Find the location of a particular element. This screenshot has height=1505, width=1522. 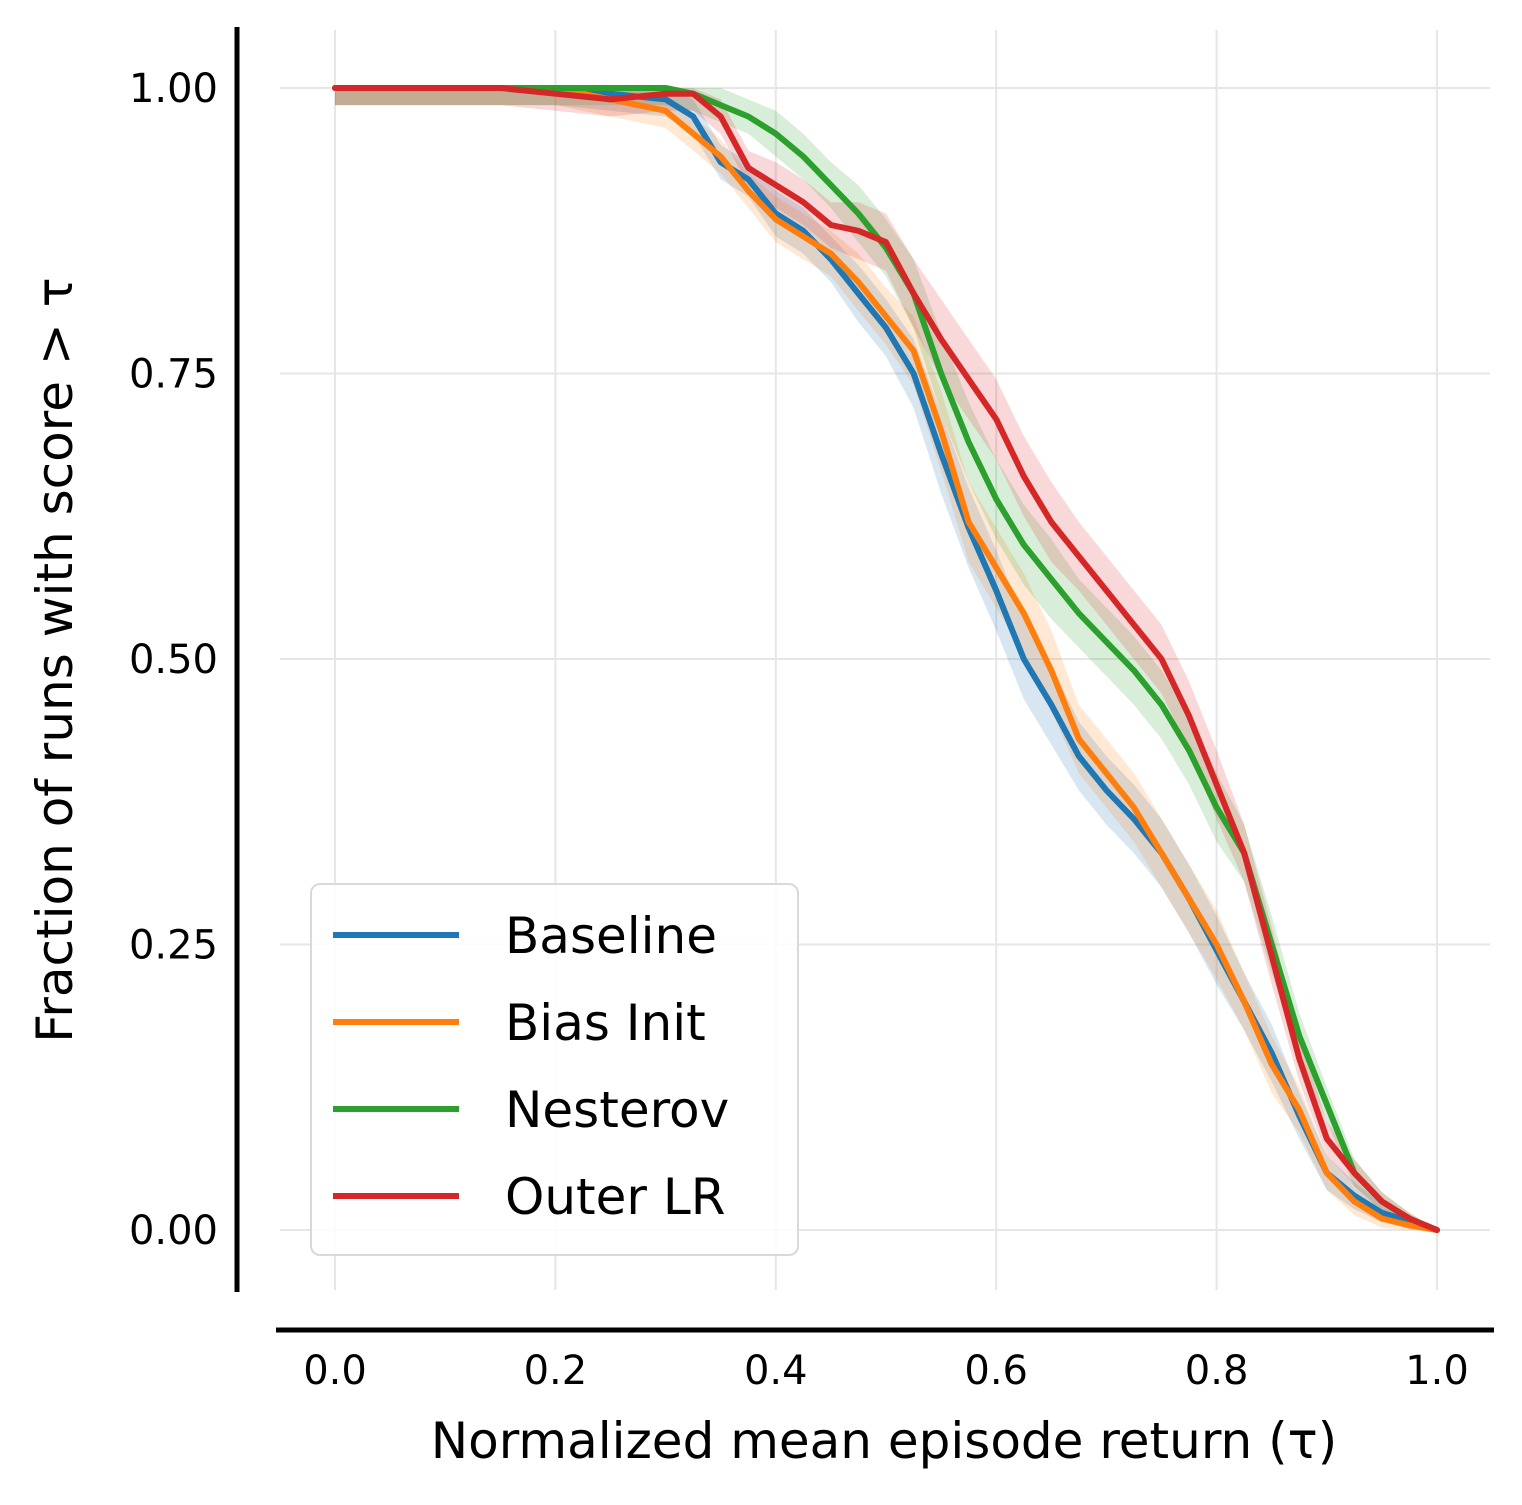

x-tick-label: 0.0 is located at coordinates (335, 1371).